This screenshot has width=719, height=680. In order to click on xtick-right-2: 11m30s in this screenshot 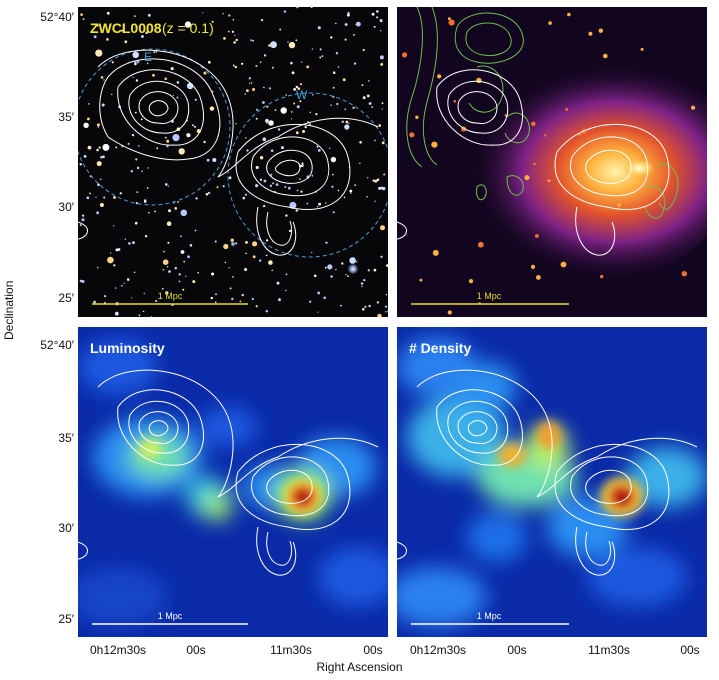, I will do `click(609, 650)`.